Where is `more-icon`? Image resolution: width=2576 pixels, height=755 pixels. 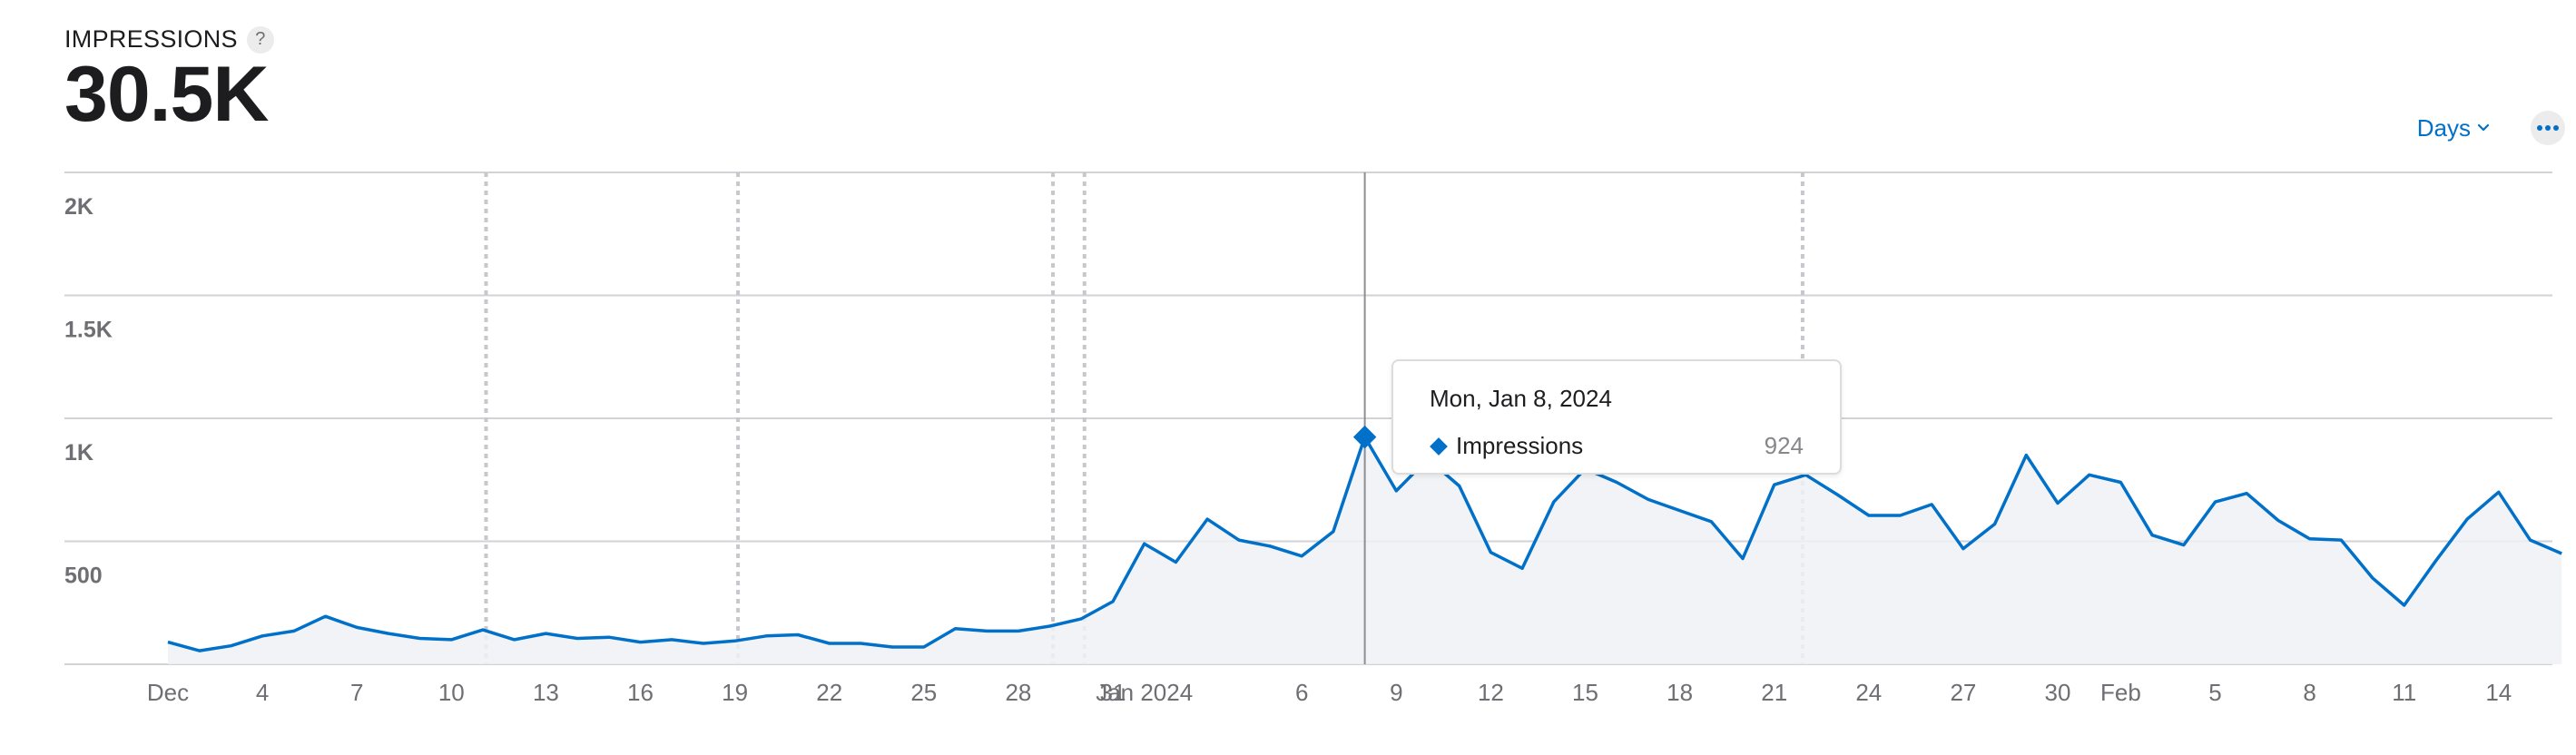 more-icon is located at coordinates (2548, 128).